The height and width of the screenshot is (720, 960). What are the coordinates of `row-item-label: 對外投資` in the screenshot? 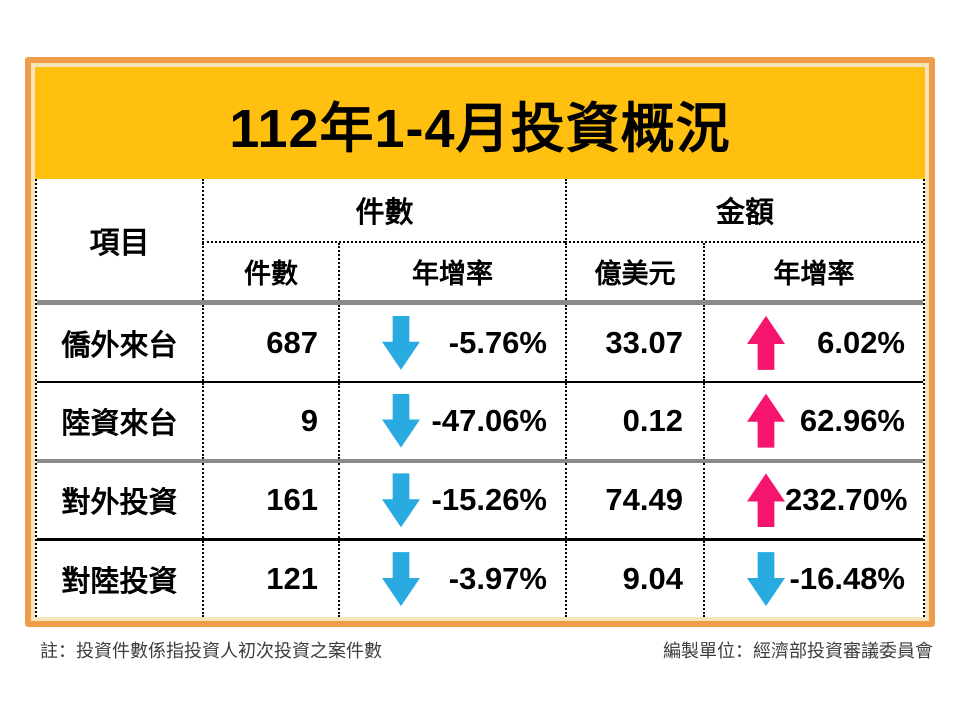 It's located at (119, 503).